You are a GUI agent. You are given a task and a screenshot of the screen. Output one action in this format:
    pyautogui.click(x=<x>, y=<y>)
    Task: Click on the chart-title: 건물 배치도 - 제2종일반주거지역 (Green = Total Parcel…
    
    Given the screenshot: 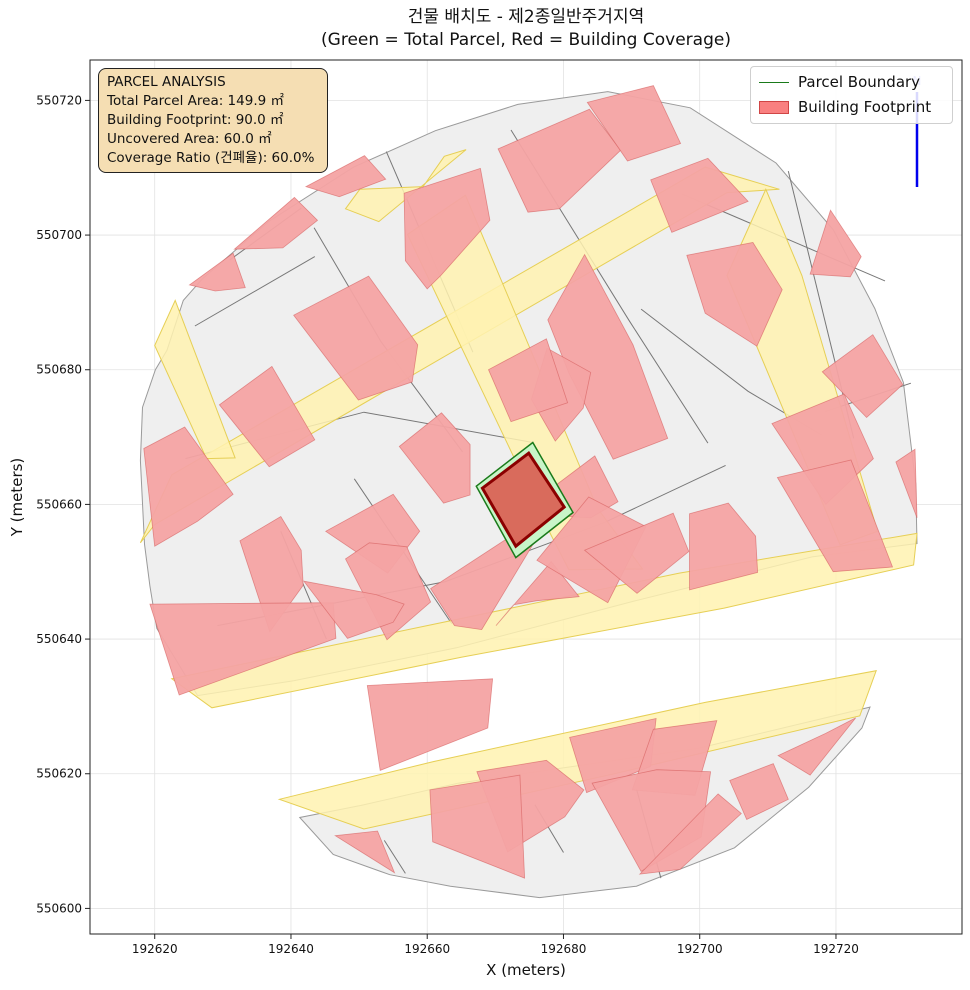 What is the action you would take?
    pyautogui.click(x=526, y=29)
    